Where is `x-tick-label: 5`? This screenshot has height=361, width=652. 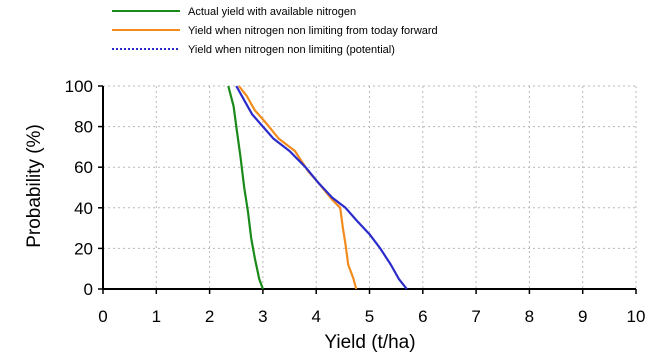 x-tick-label: 5 is located at coordinates (369, 316).